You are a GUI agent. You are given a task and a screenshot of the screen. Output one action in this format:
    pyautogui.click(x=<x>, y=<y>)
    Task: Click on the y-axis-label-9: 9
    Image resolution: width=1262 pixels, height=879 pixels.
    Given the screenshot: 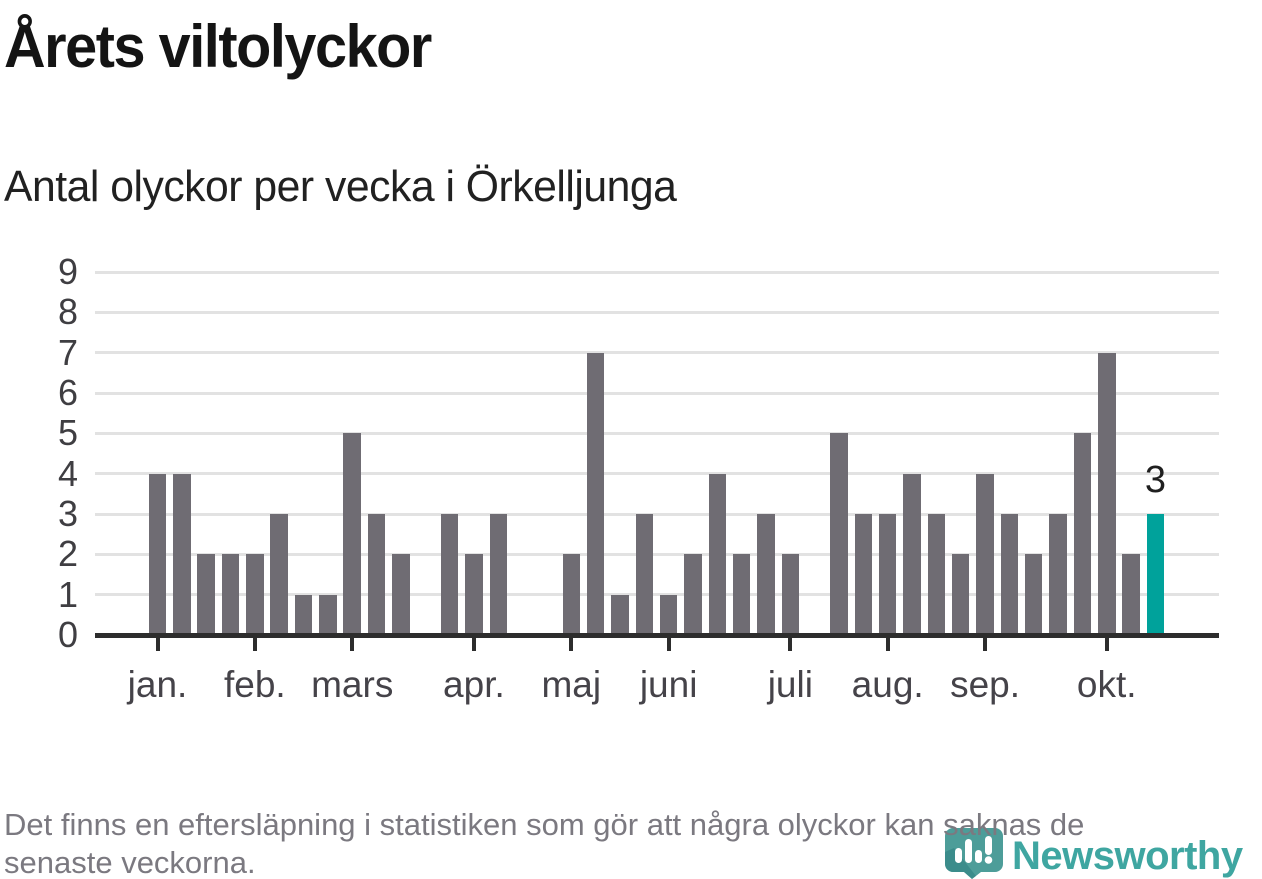 What is the action you would take?
    pyautogui.click(x=67, y=272)
    